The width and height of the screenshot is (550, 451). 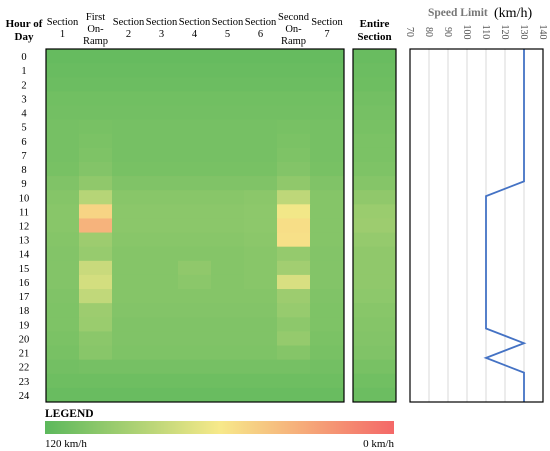 I want to click on speed-limit-tick-label: 80, so click(x=428, y=32).